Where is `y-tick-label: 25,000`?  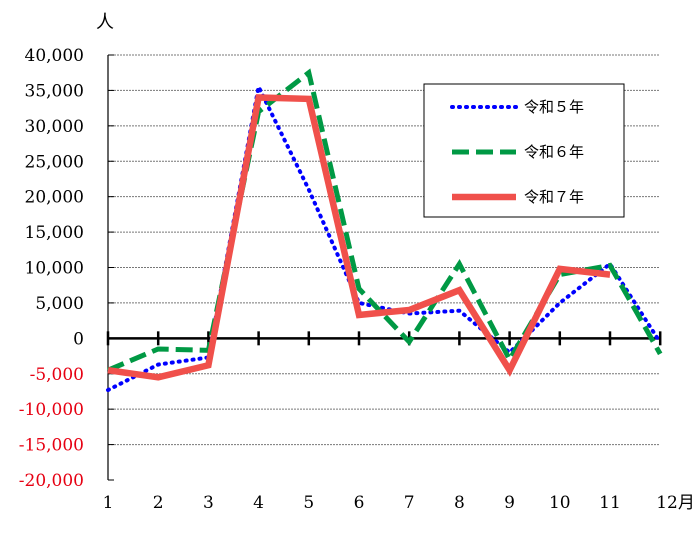
y-tick-label: 25,000 is located at coordinates (54, 162).